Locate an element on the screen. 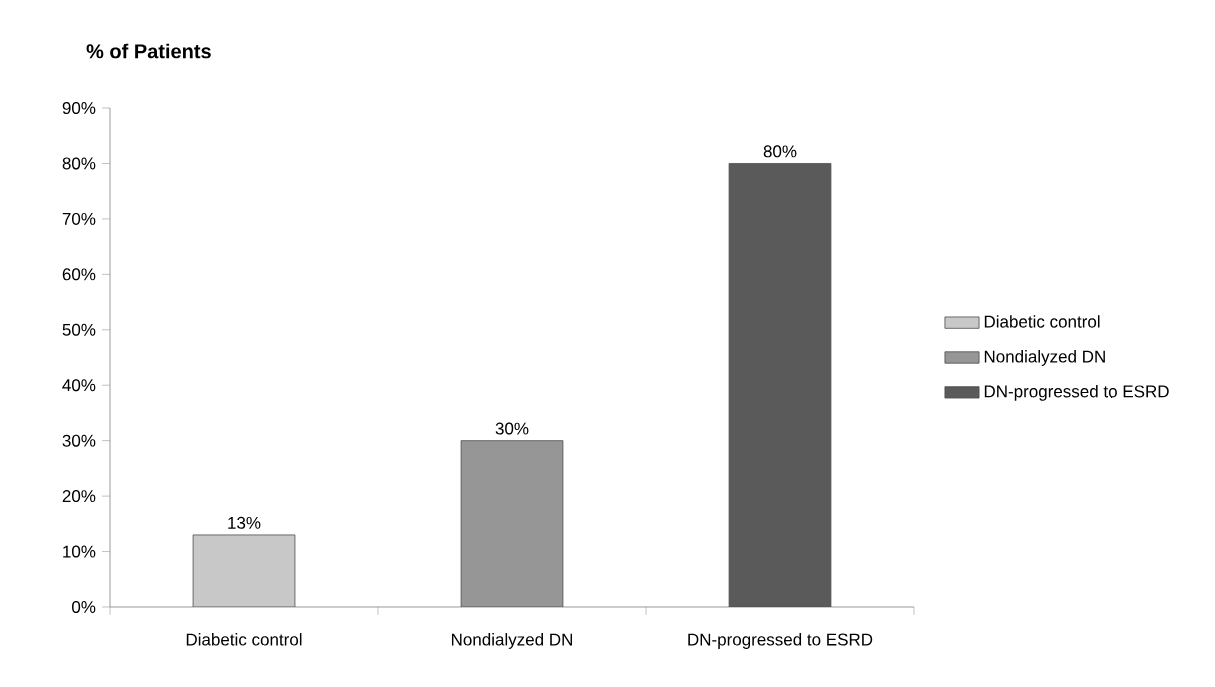  y-tick-label: 40% is located at coordinates (79, 385).